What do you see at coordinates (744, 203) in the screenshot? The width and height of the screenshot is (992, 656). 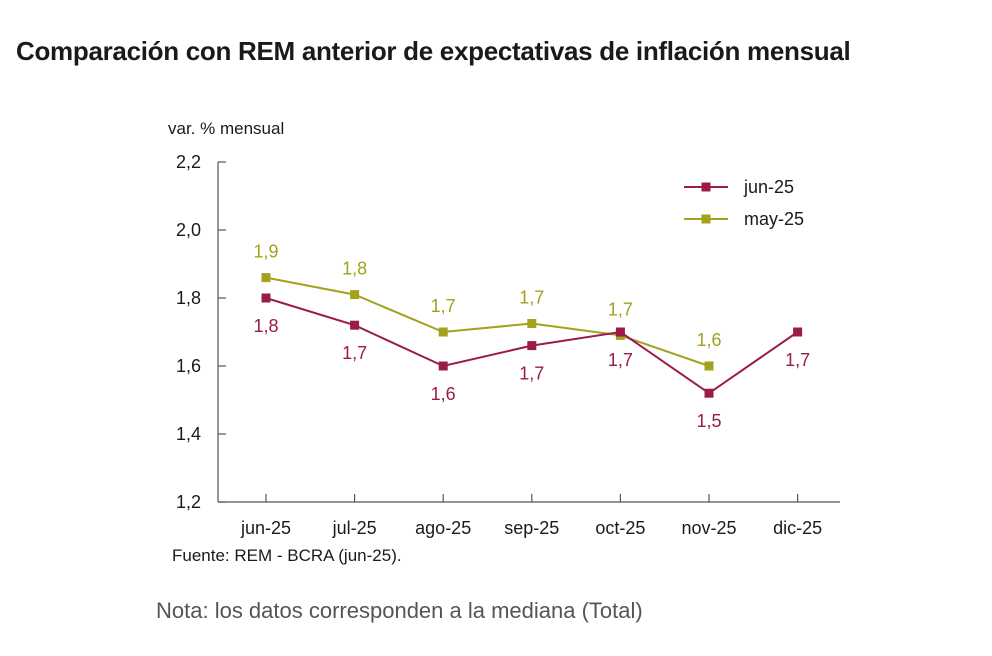 I see `legend: jun-25 may-25` at bounding box center [744, 203].